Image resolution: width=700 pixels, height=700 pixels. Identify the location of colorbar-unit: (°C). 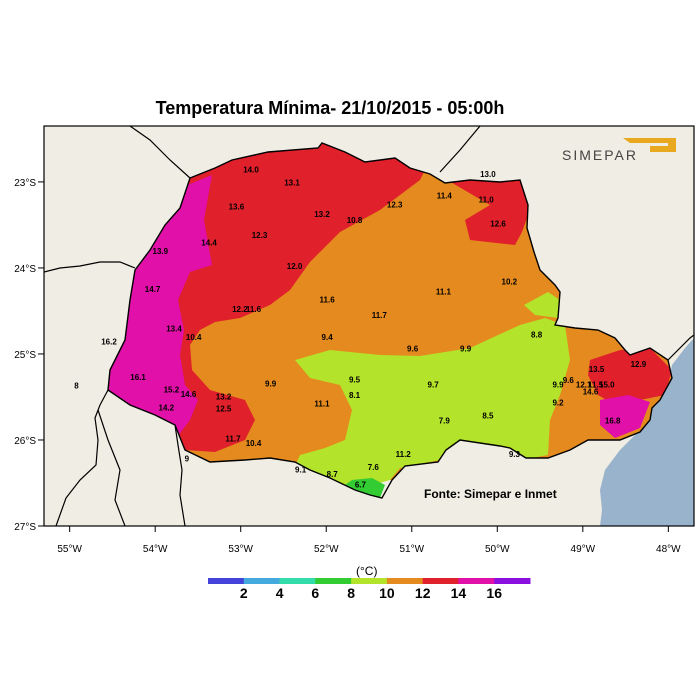
(366, 571).